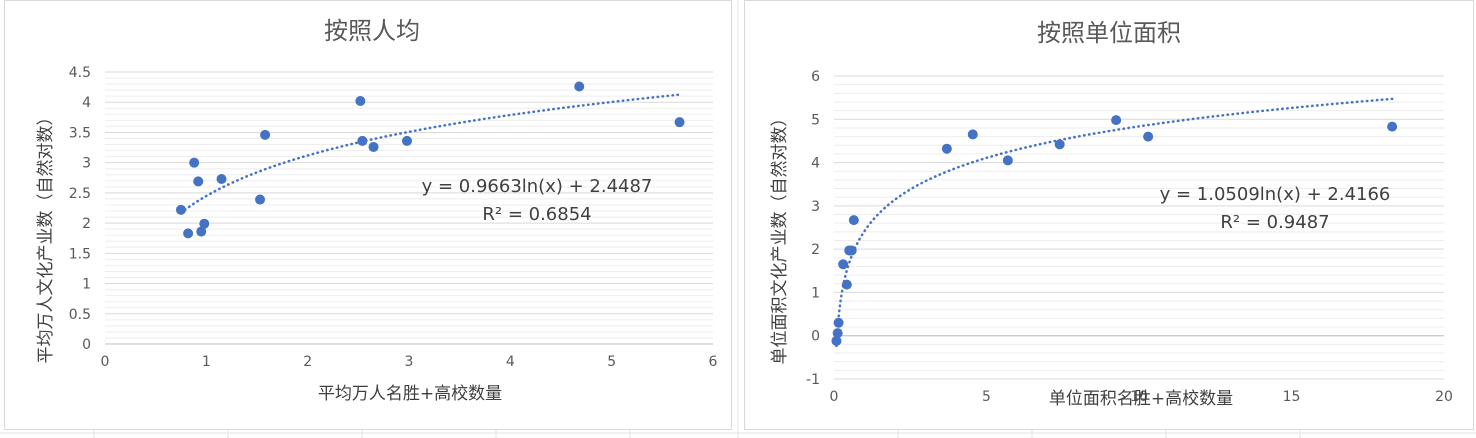 The height and width of the screenshot is (438, 1476). Describe the element at coordinates (815, 77) in the screenshot. I see `y-tick-label: 6` at that location.